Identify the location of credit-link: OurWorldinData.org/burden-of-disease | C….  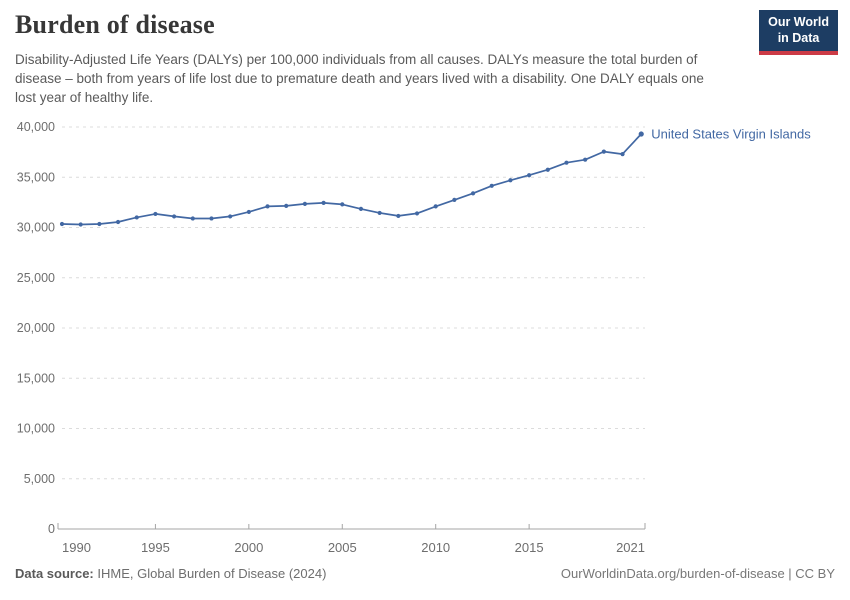
(697, 573).